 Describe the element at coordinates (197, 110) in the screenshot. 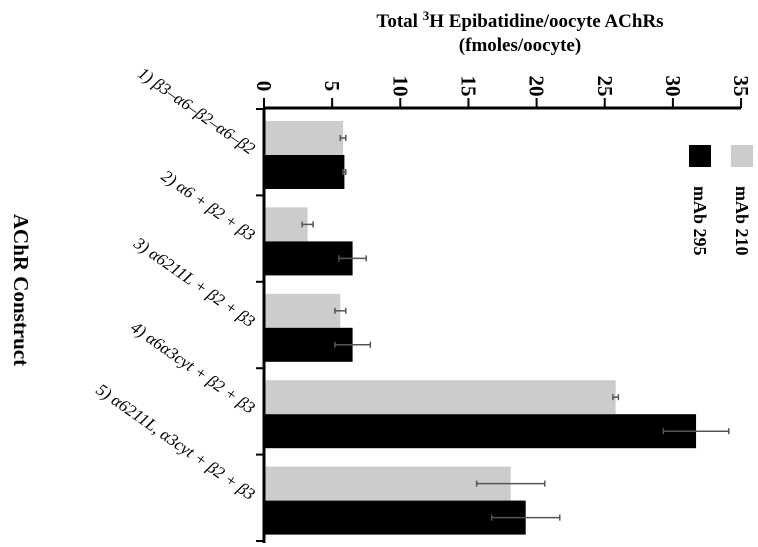

I see `category-label: 1) β3–α6–β2–α6–β2` at that location.